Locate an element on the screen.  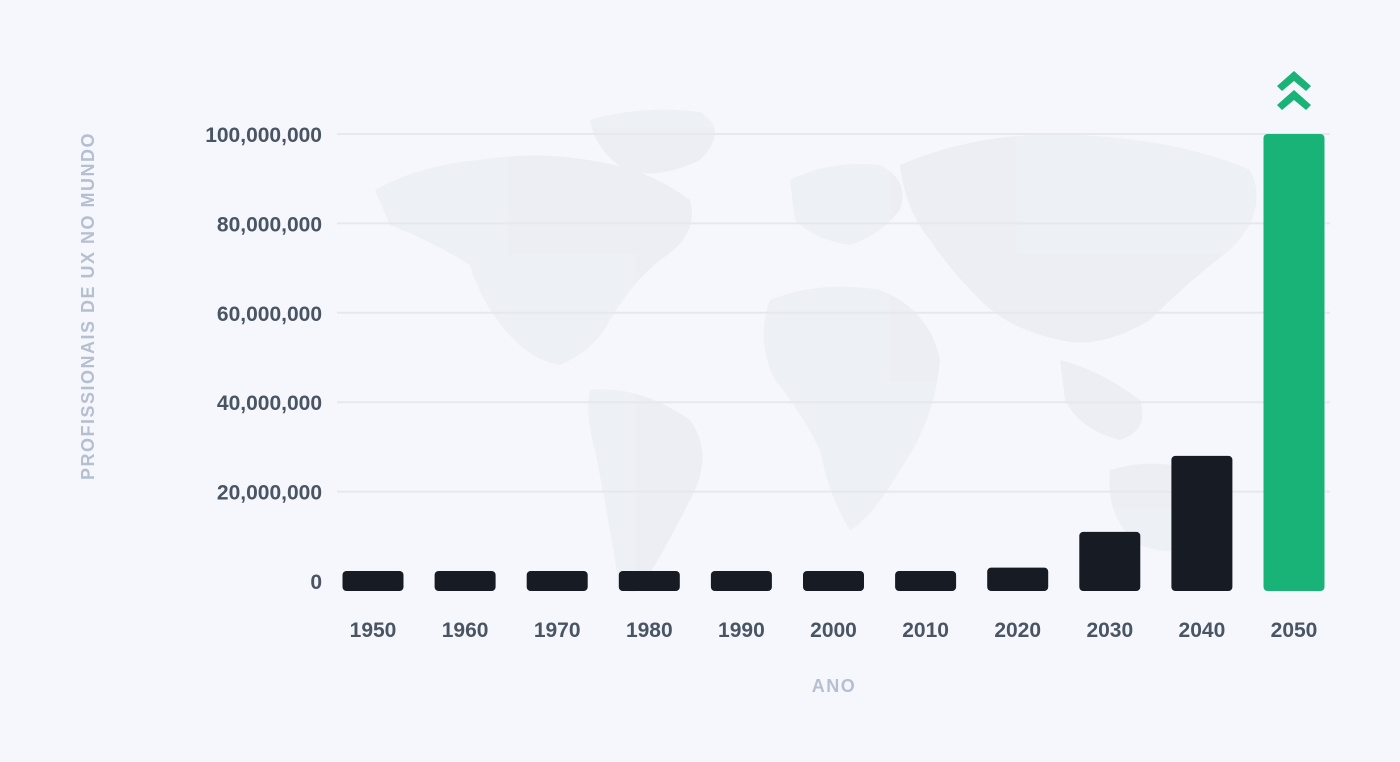
x-tick-label: 1980 is located at coordinates (649, 630).